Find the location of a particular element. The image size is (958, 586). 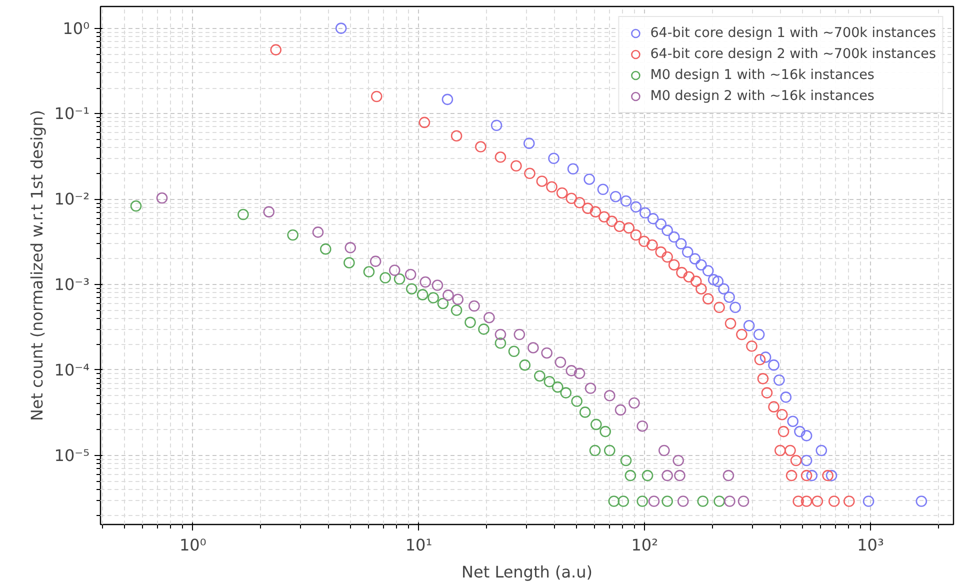

legend-label: M0 design 1 with ~16k instances is located at coordinates (762, 75).